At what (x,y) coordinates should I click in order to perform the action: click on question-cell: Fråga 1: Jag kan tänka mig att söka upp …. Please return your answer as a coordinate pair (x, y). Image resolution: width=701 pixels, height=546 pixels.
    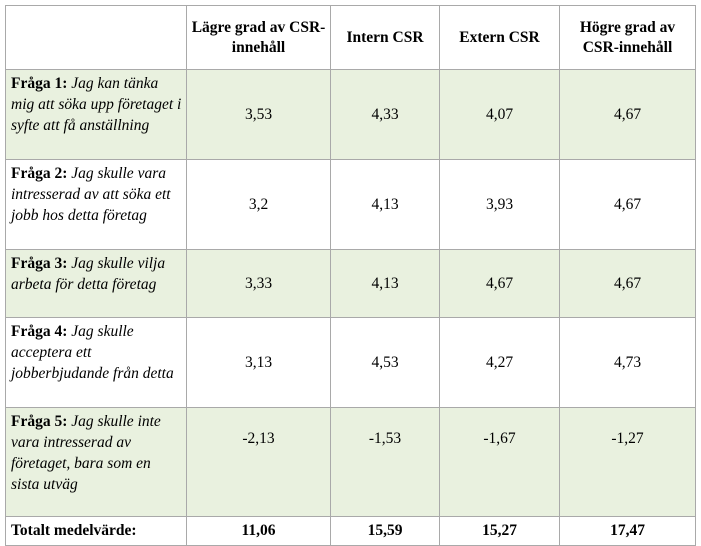
    Looking at the image, I should click on (96, 114).